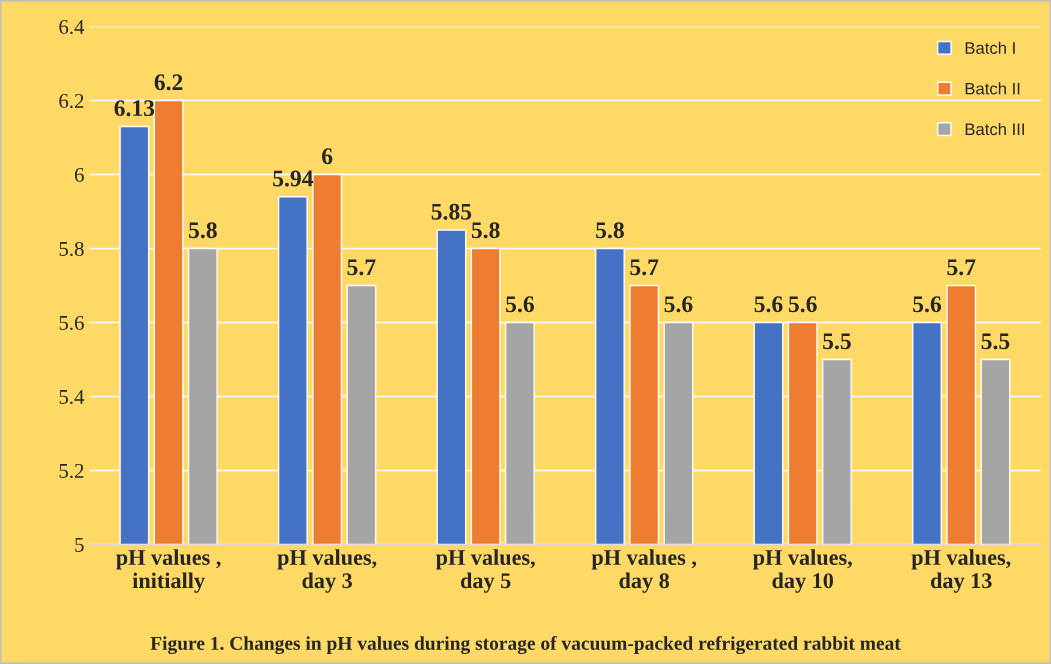 The width and height of the screenshot is (1051, 664). I want to click on data-label: 6, so click(327, 156).